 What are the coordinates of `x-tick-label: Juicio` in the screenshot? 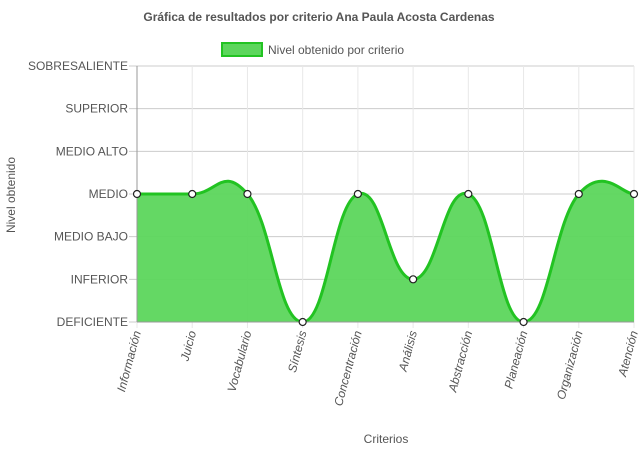 It's located at (188, 346).